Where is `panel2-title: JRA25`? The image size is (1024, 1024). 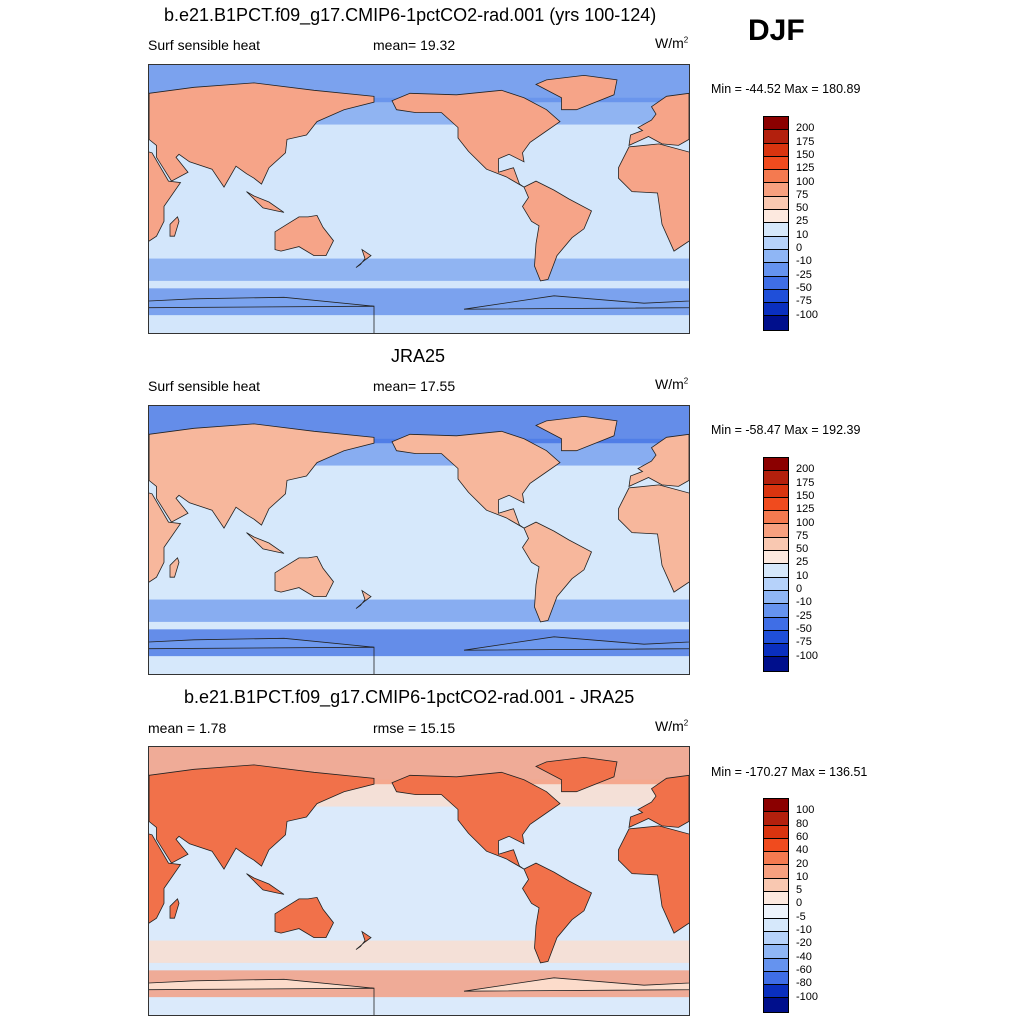
panel2-title: JRA25 is located at coordinates (418, 356).